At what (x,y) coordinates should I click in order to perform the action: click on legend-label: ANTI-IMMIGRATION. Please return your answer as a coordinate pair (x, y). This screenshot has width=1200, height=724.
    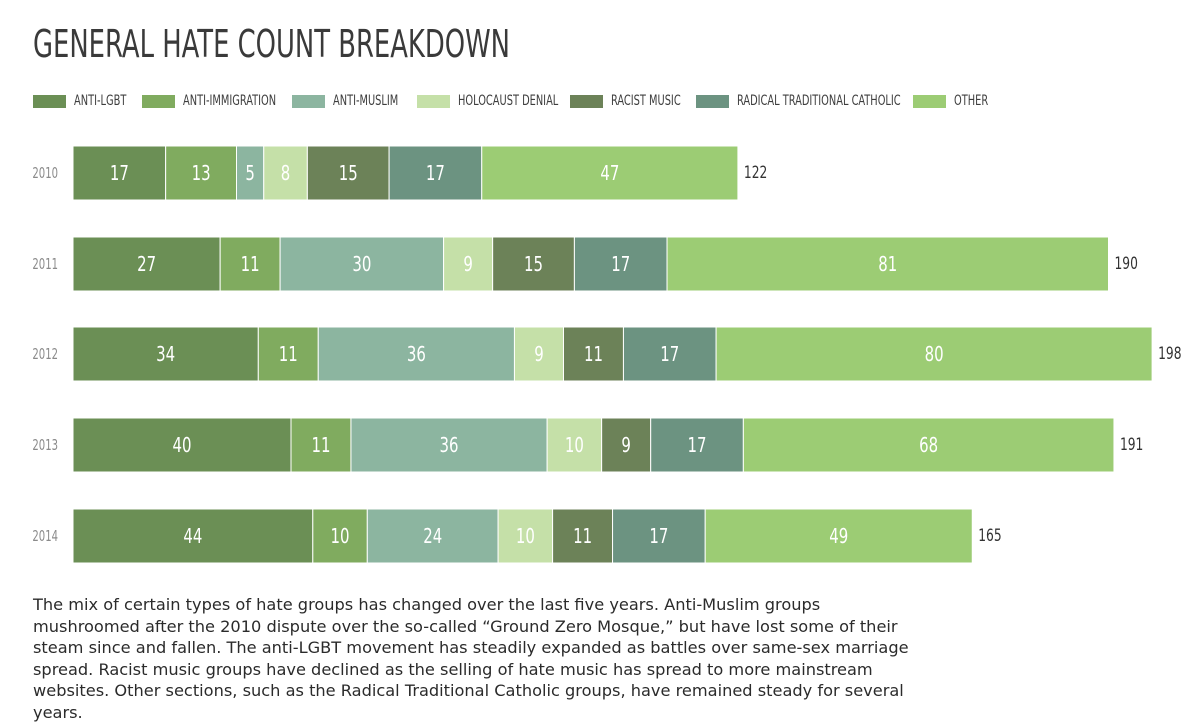
    Looking at the image, I should click on (230, 101).